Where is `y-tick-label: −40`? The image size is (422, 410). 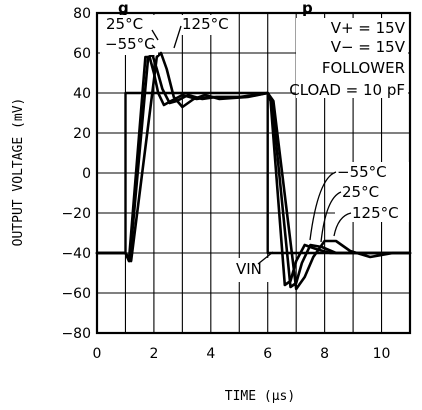
y-tick-label: −40 is located at coordinates (76, 254).